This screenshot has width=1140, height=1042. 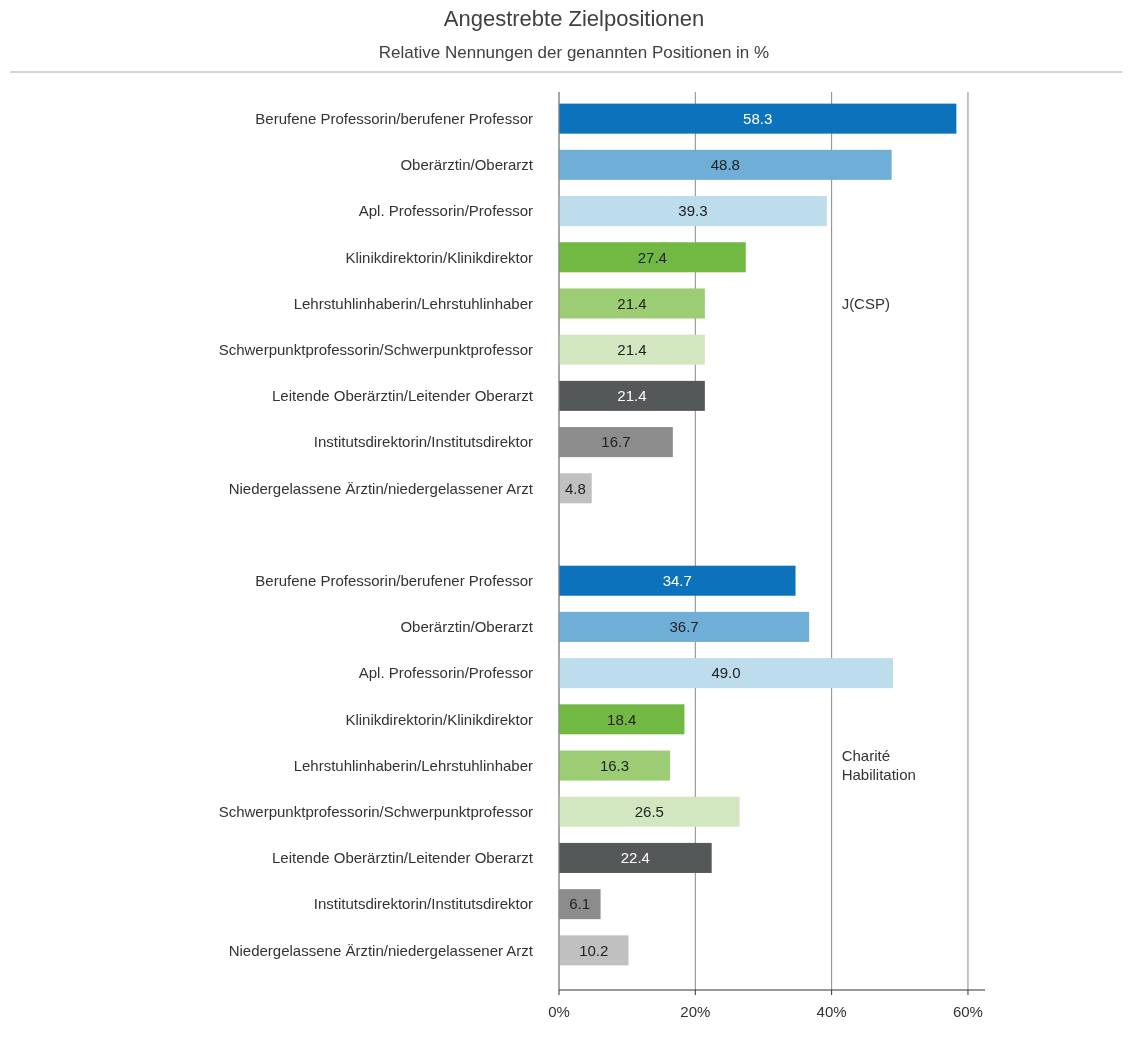 I want to click on data-label: 36.7, so click(x=684, y=627).